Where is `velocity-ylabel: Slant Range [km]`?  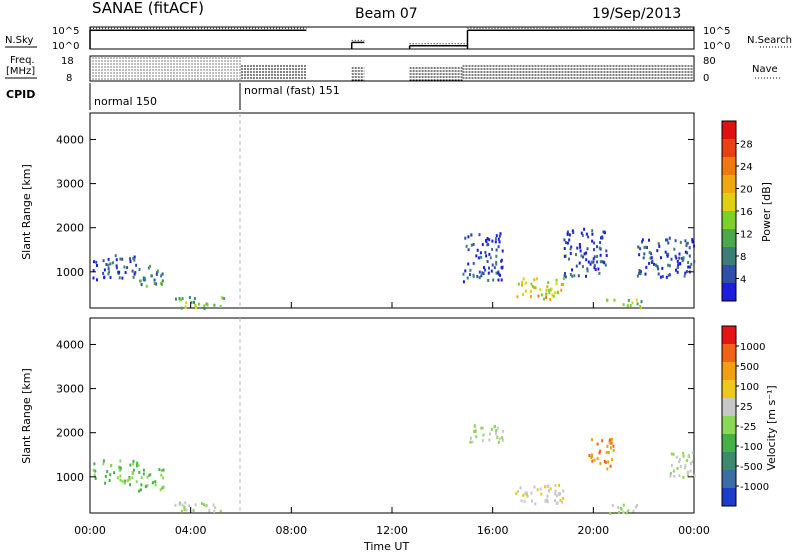 velocity-ylabel: Slant Range [km] is located at coordinates (26, 416).